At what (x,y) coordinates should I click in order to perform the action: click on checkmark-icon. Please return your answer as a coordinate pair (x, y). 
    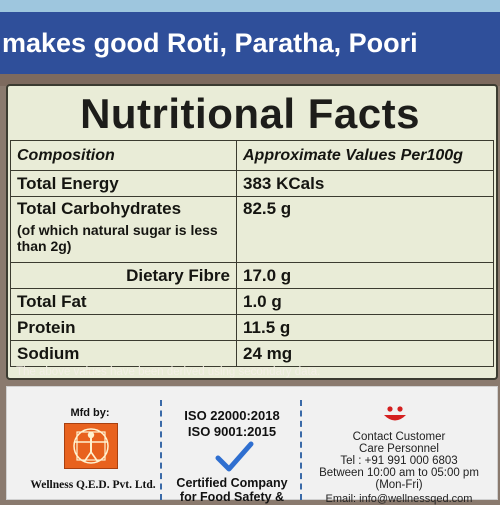
    Looking at the image, I should click on (234, 457).